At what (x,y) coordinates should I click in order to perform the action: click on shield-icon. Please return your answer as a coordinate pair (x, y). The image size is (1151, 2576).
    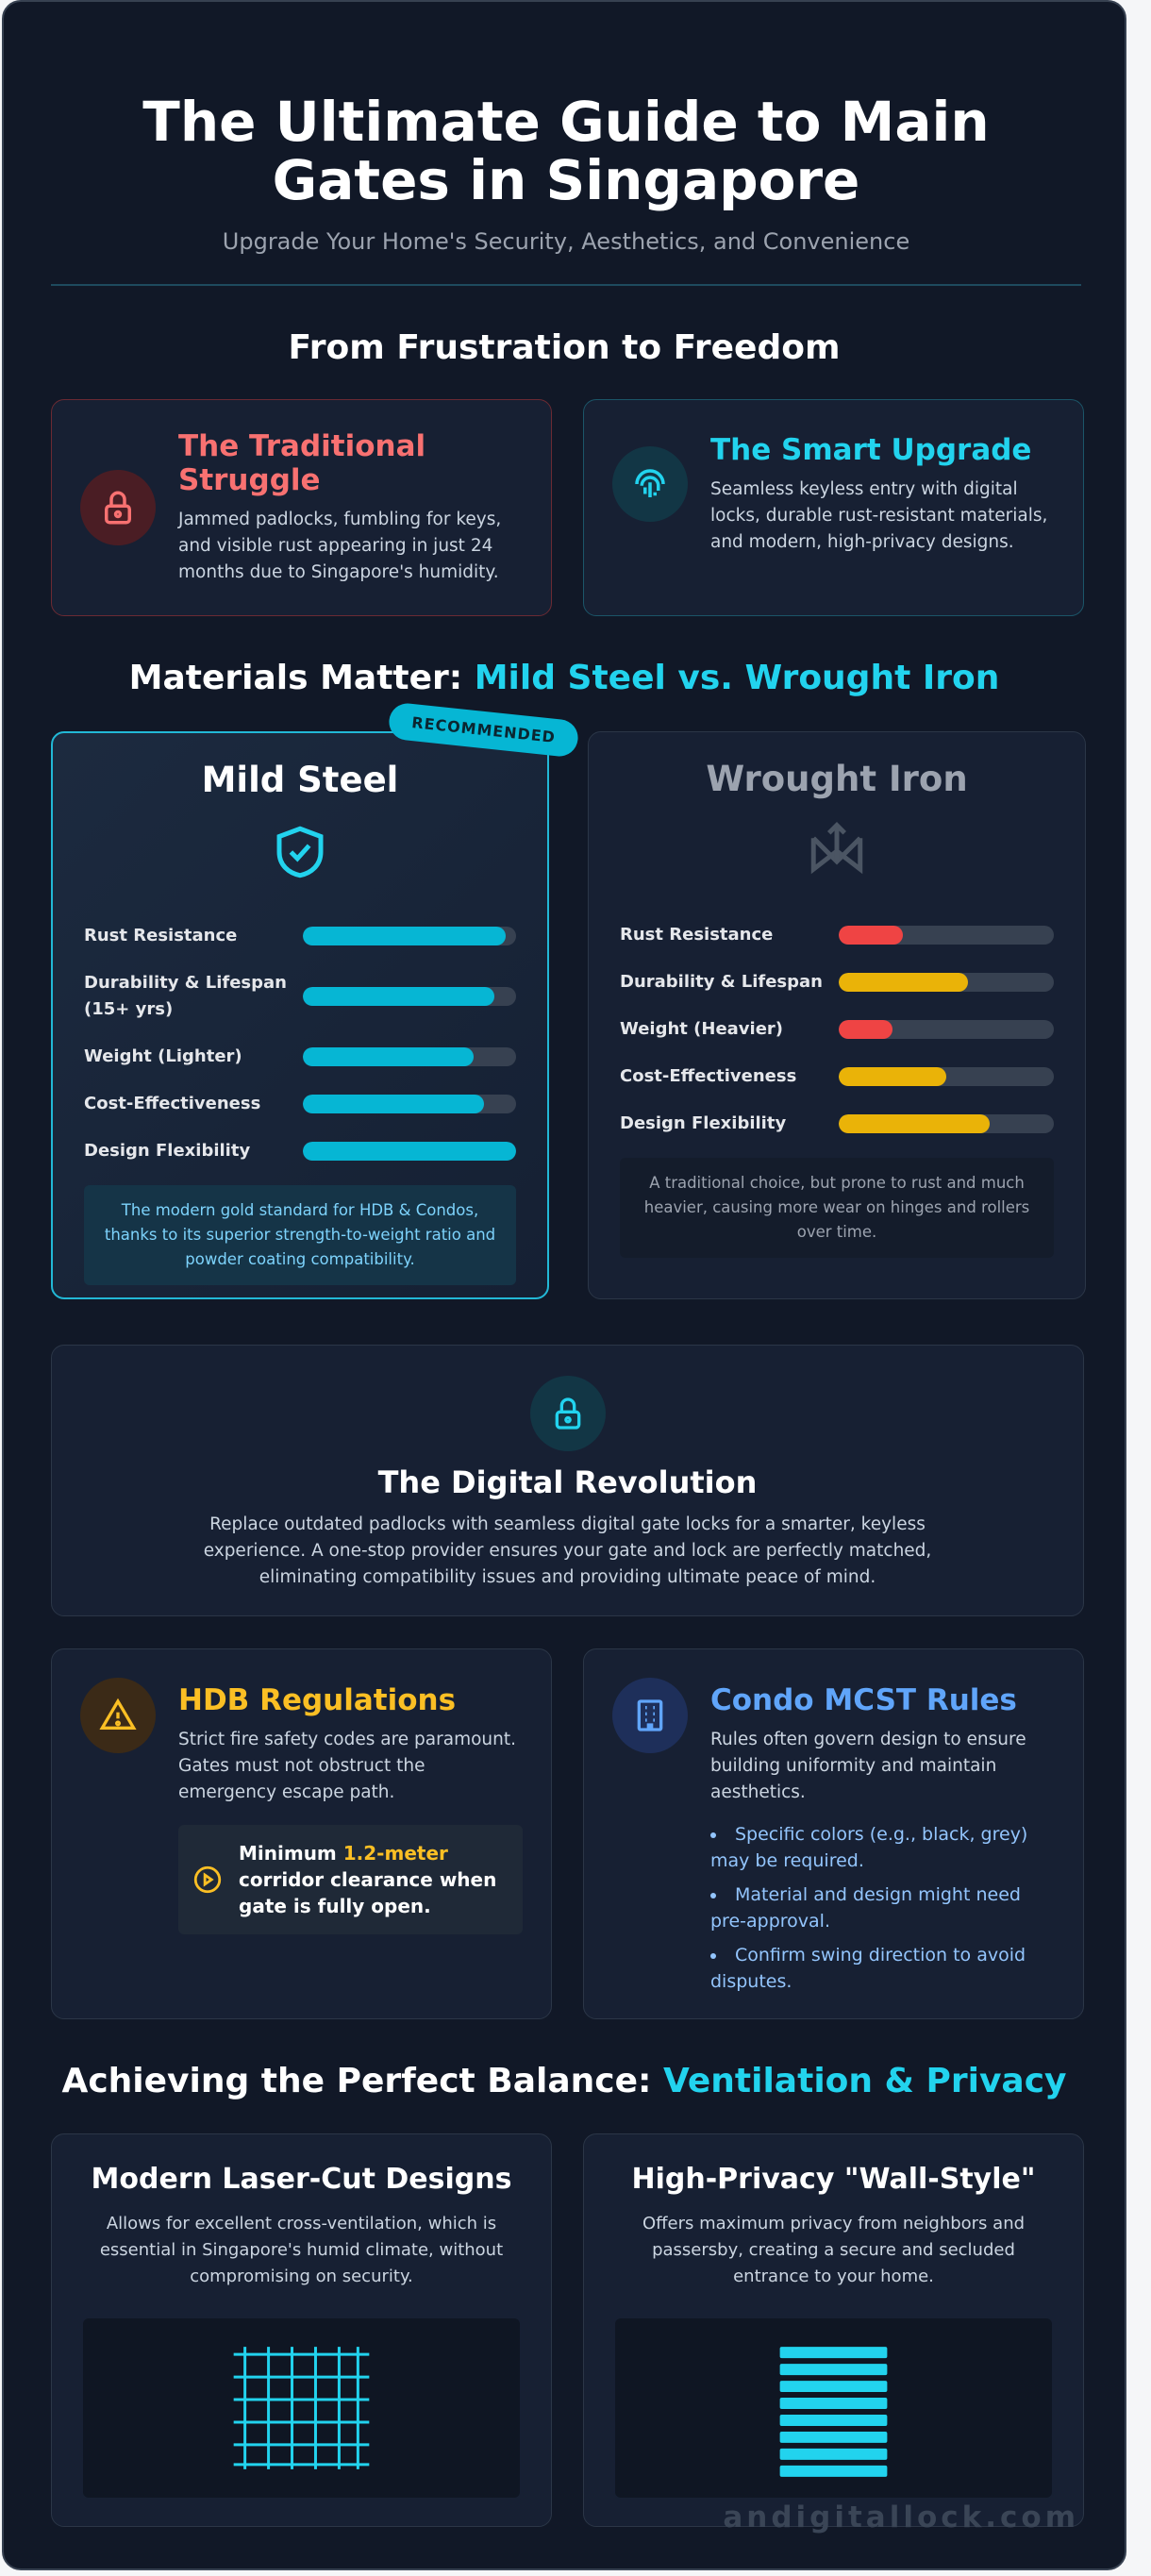
    Looking at the image, I should click on (300, 854).